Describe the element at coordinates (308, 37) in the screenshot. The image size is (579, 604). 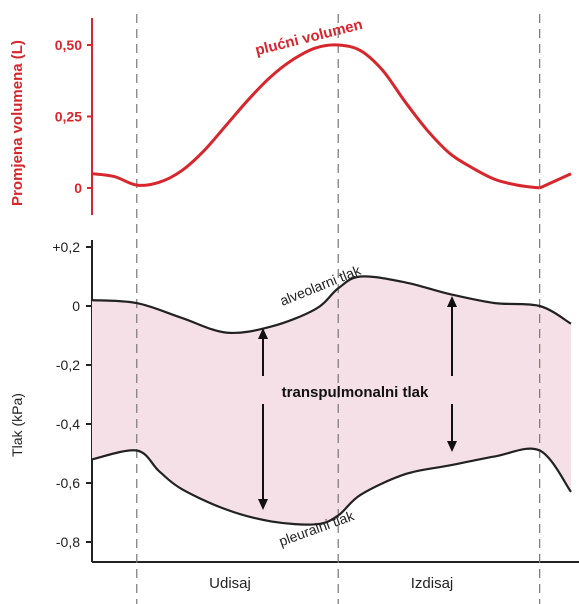
I see `lung-volume-label: plućni volumen` at that location.